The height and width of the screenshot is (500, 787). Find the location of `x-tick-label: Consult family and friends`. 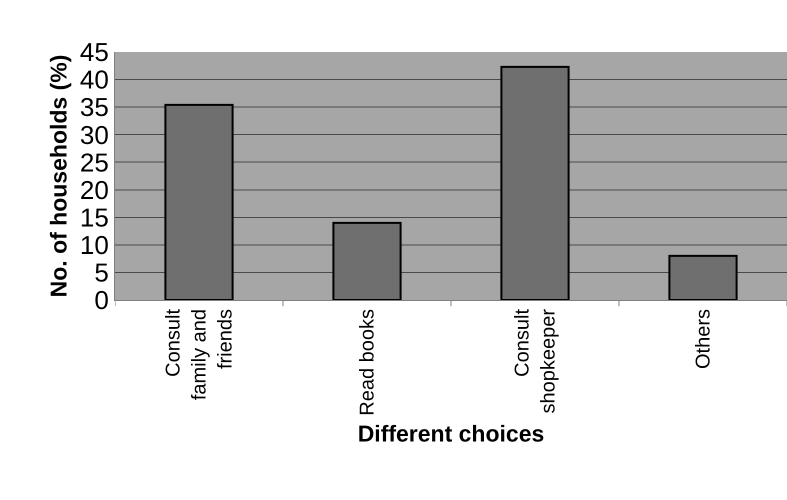

x-tick-label: Consult family and friends is located at coordinates (199, 354).